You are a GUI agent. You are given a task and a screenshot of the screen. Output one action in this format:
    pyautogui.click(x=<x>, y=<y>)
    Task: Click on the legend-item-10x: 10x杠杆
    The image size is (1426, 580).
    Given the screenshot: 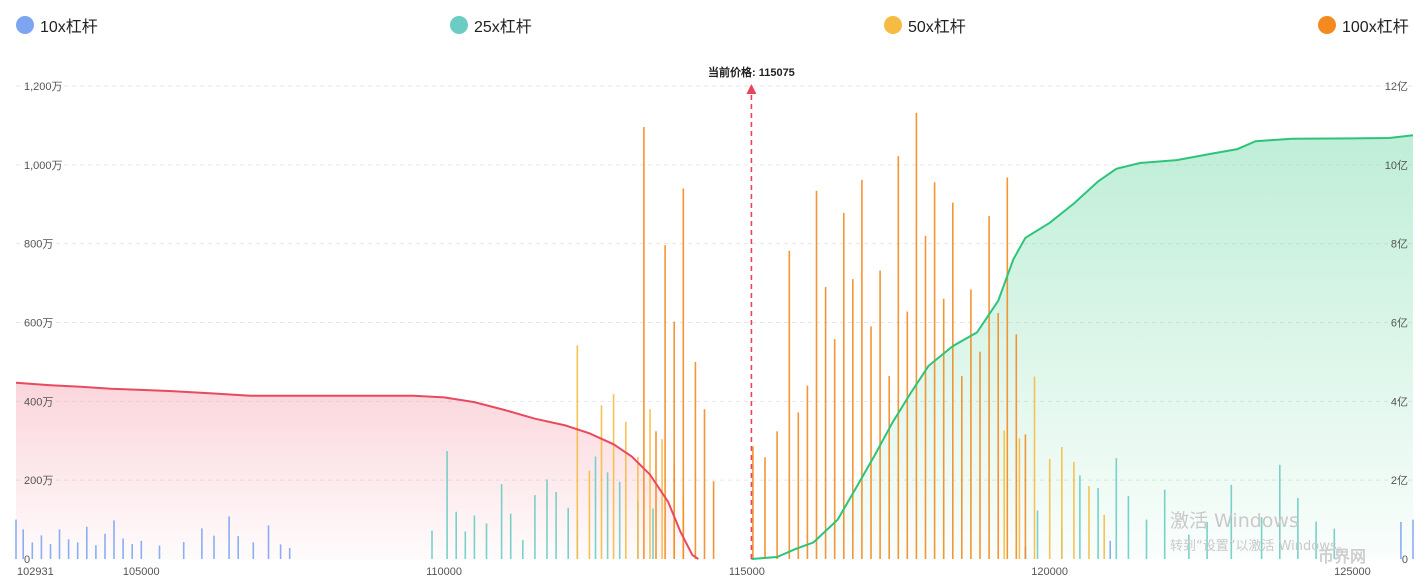 What is the action you would take?
    pyautogui.click(x=57, y=25)
    